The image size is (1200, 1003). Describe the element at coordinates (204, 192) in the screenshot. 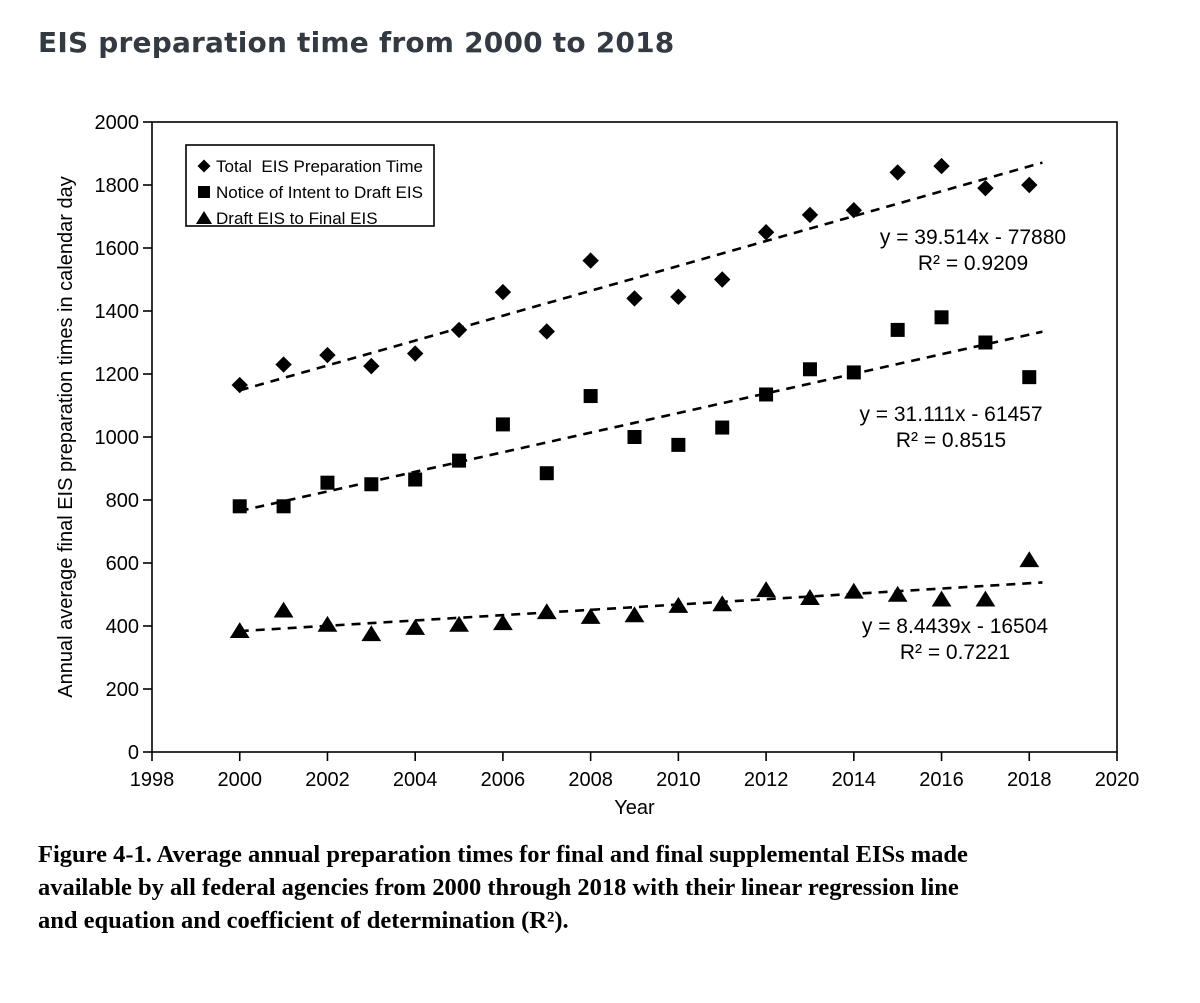

I see `square-legend-icon` at that location.